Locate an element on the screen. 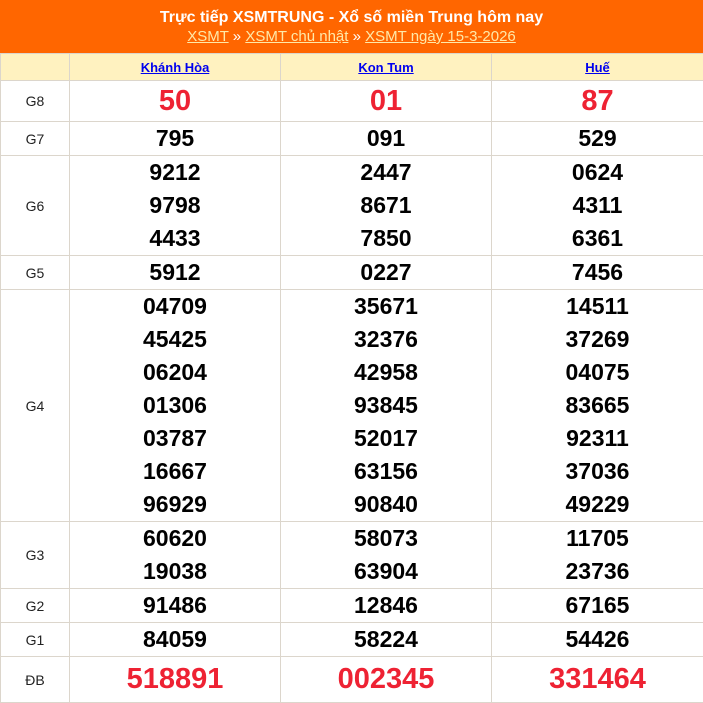 Image resolution: width=703 pixels, height=703 pixels. prize-number: 23736 is located at coordinates (597, 571).